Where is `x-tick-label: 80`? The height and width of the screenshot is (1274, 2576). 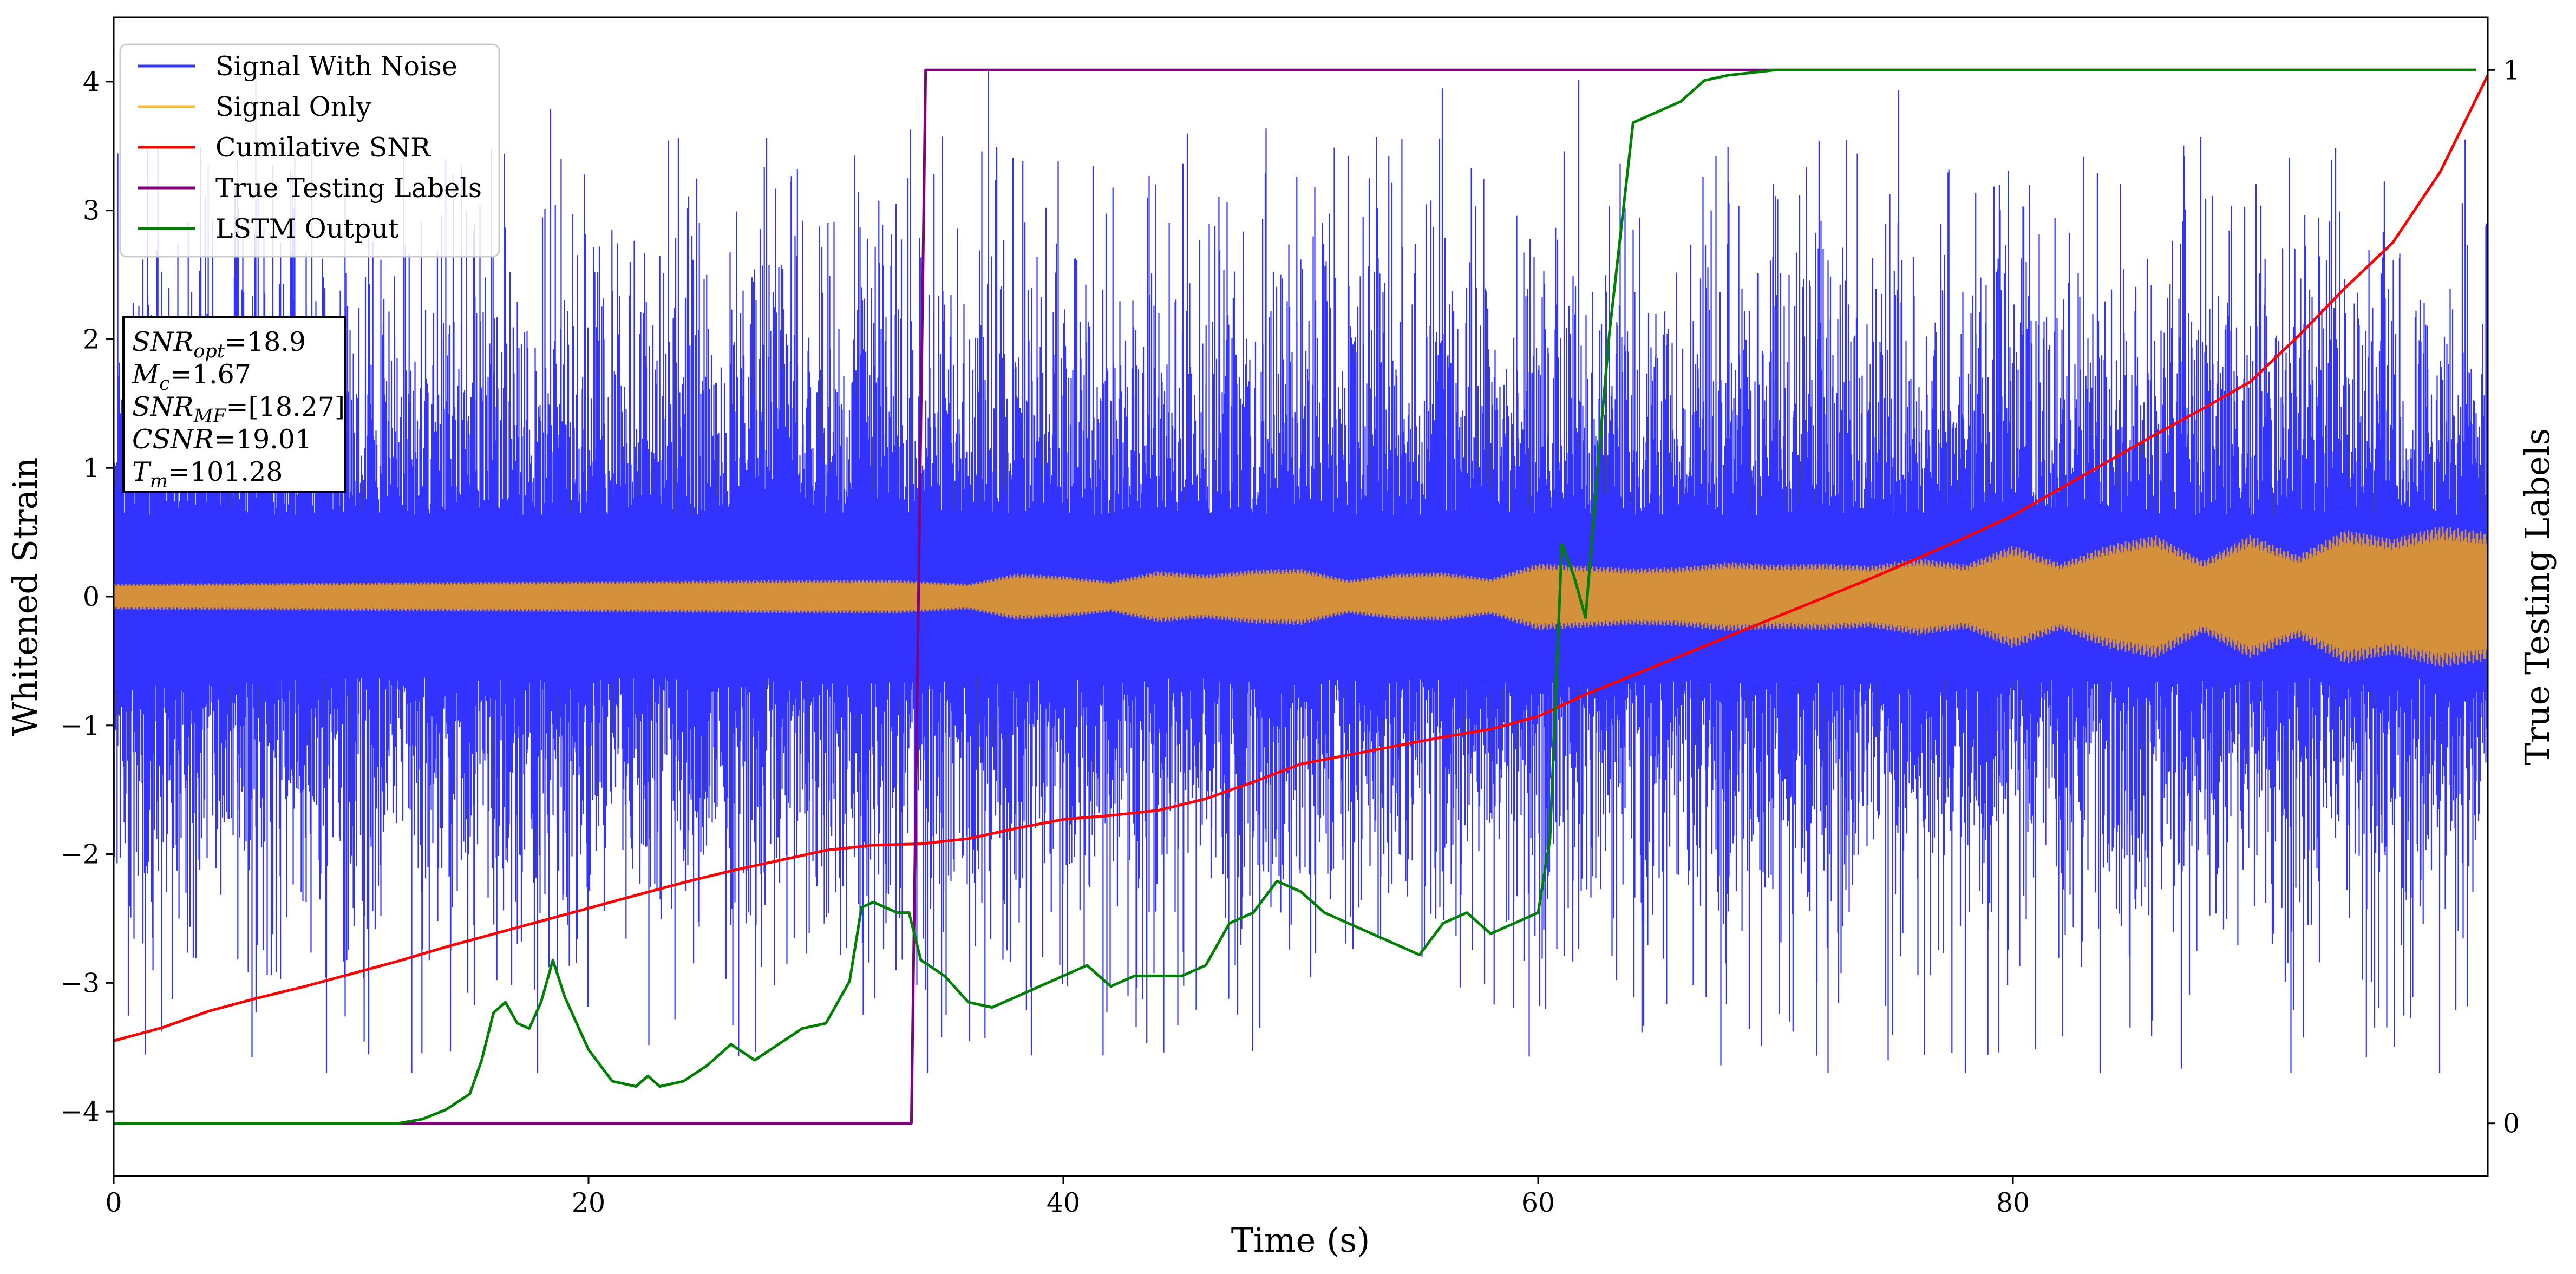 x-tick-label: 80 is located at coordinates (2013, 1202).